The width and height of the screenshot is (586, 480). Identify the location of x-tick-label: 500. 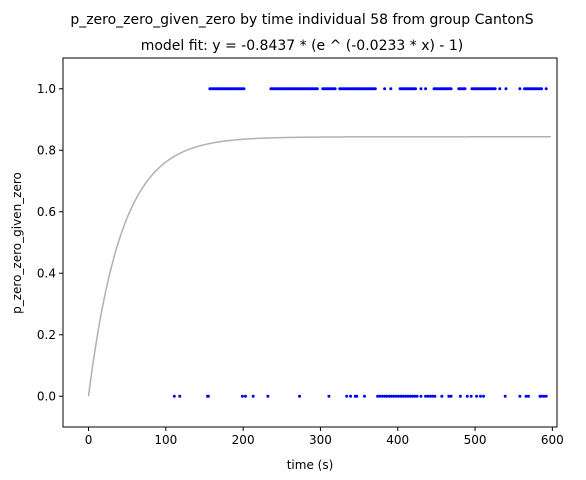
(475, 440).